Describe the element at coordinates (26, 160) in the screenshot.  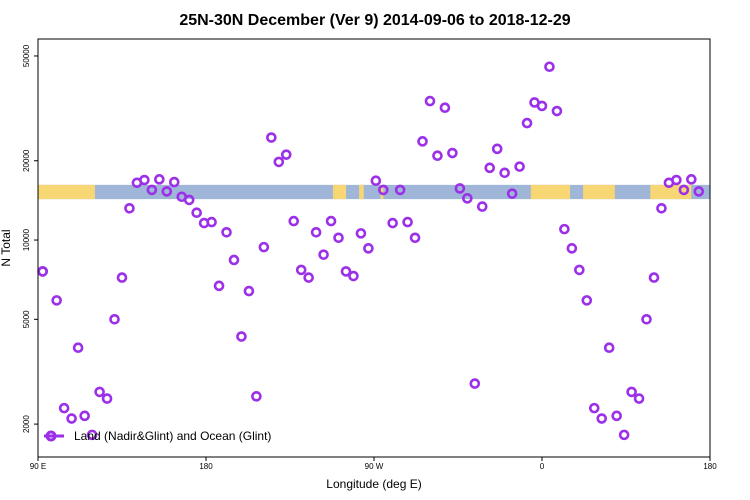
I see `y-tick-label: 20000` at that location.